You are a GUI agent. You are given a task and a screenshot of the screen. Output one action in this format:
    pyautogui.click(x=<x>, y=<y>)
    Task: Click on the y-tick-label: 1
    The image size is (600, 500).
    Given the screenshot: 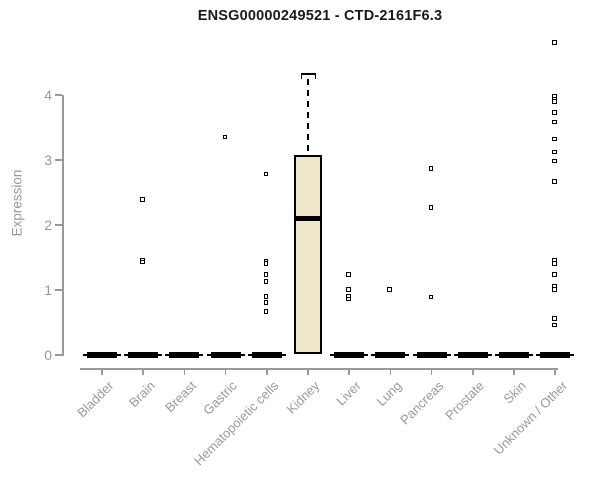 What is the action you would take?
    pyautogui.click(x=48, y=290)
    